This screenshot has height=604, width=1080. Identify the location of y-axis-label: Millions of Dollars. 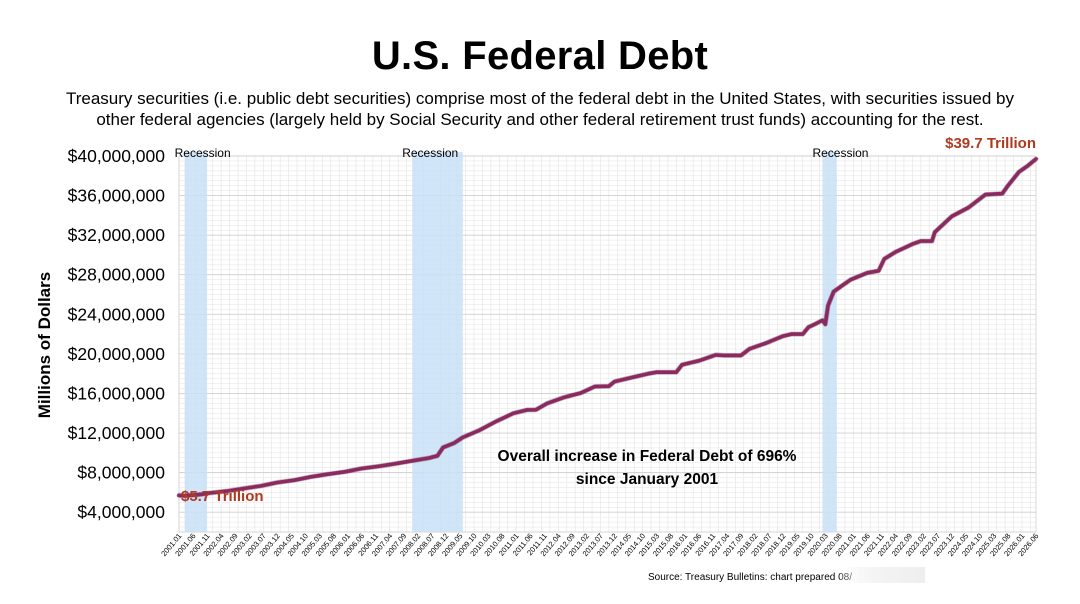
(44, 345).